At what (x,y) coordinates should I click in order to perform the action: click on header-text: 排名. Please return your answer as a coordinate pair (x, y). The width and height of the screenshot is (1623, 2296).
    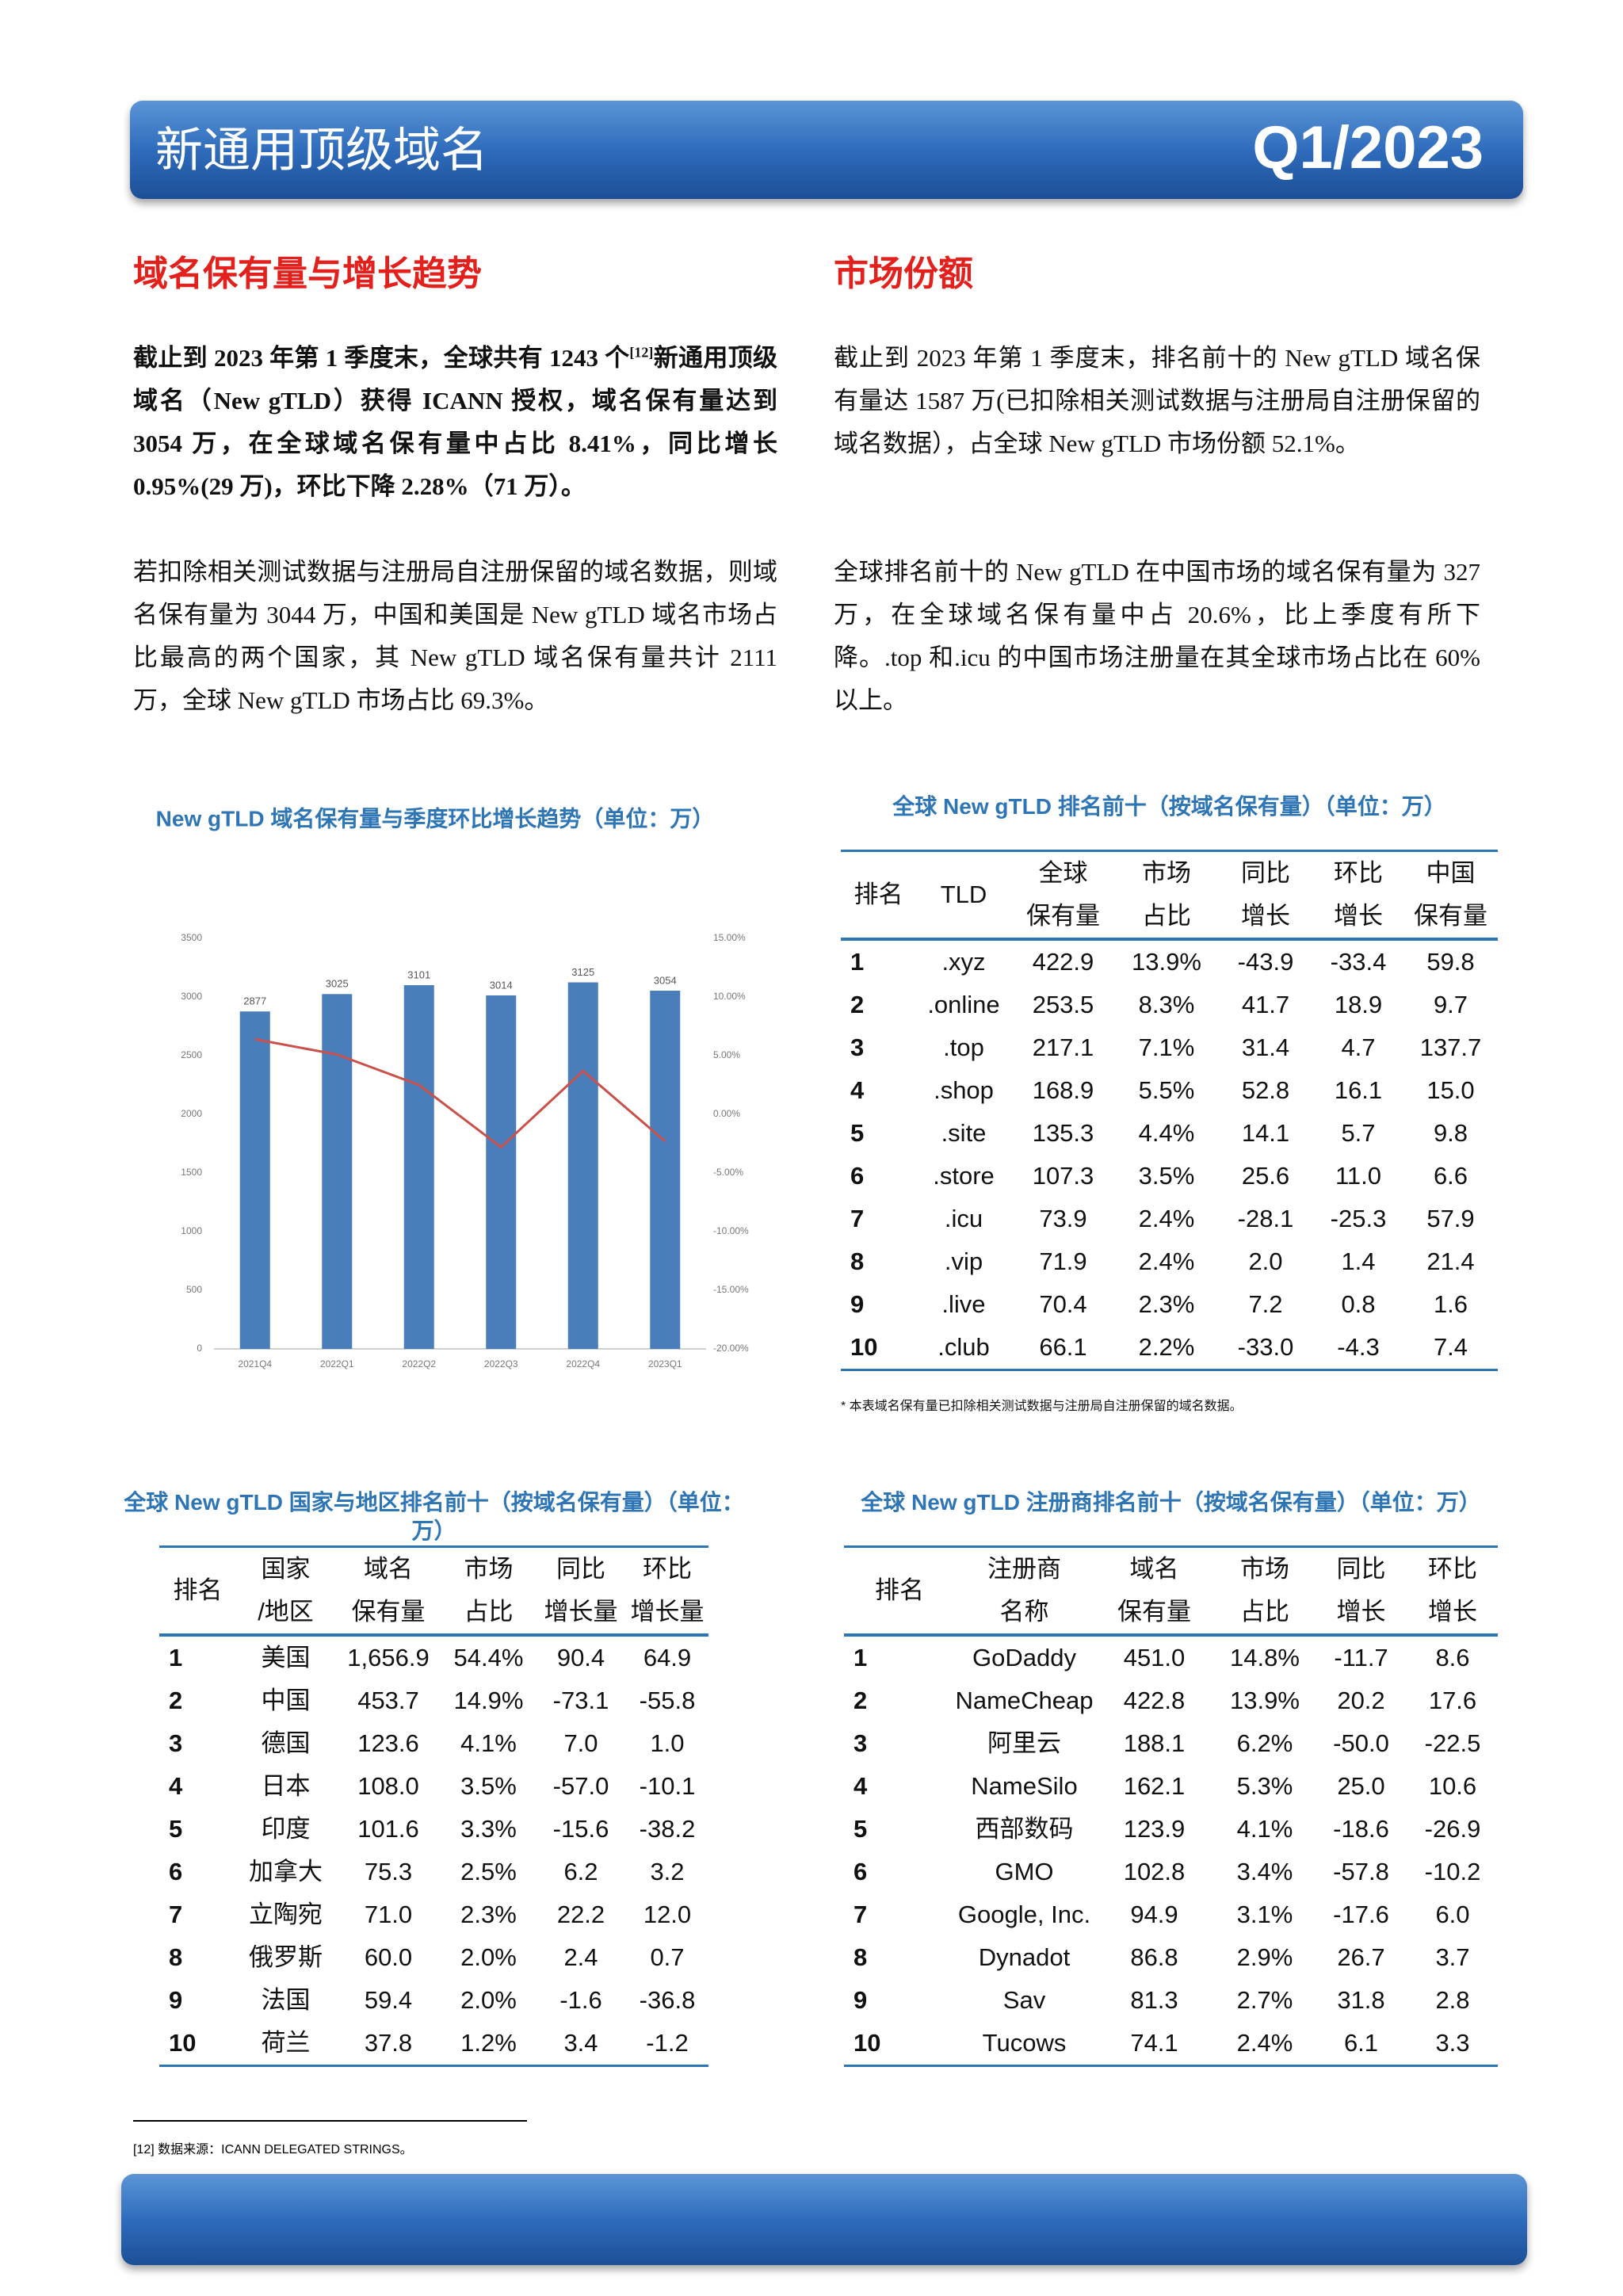
    Looking at the image, I should click on (878, 894).